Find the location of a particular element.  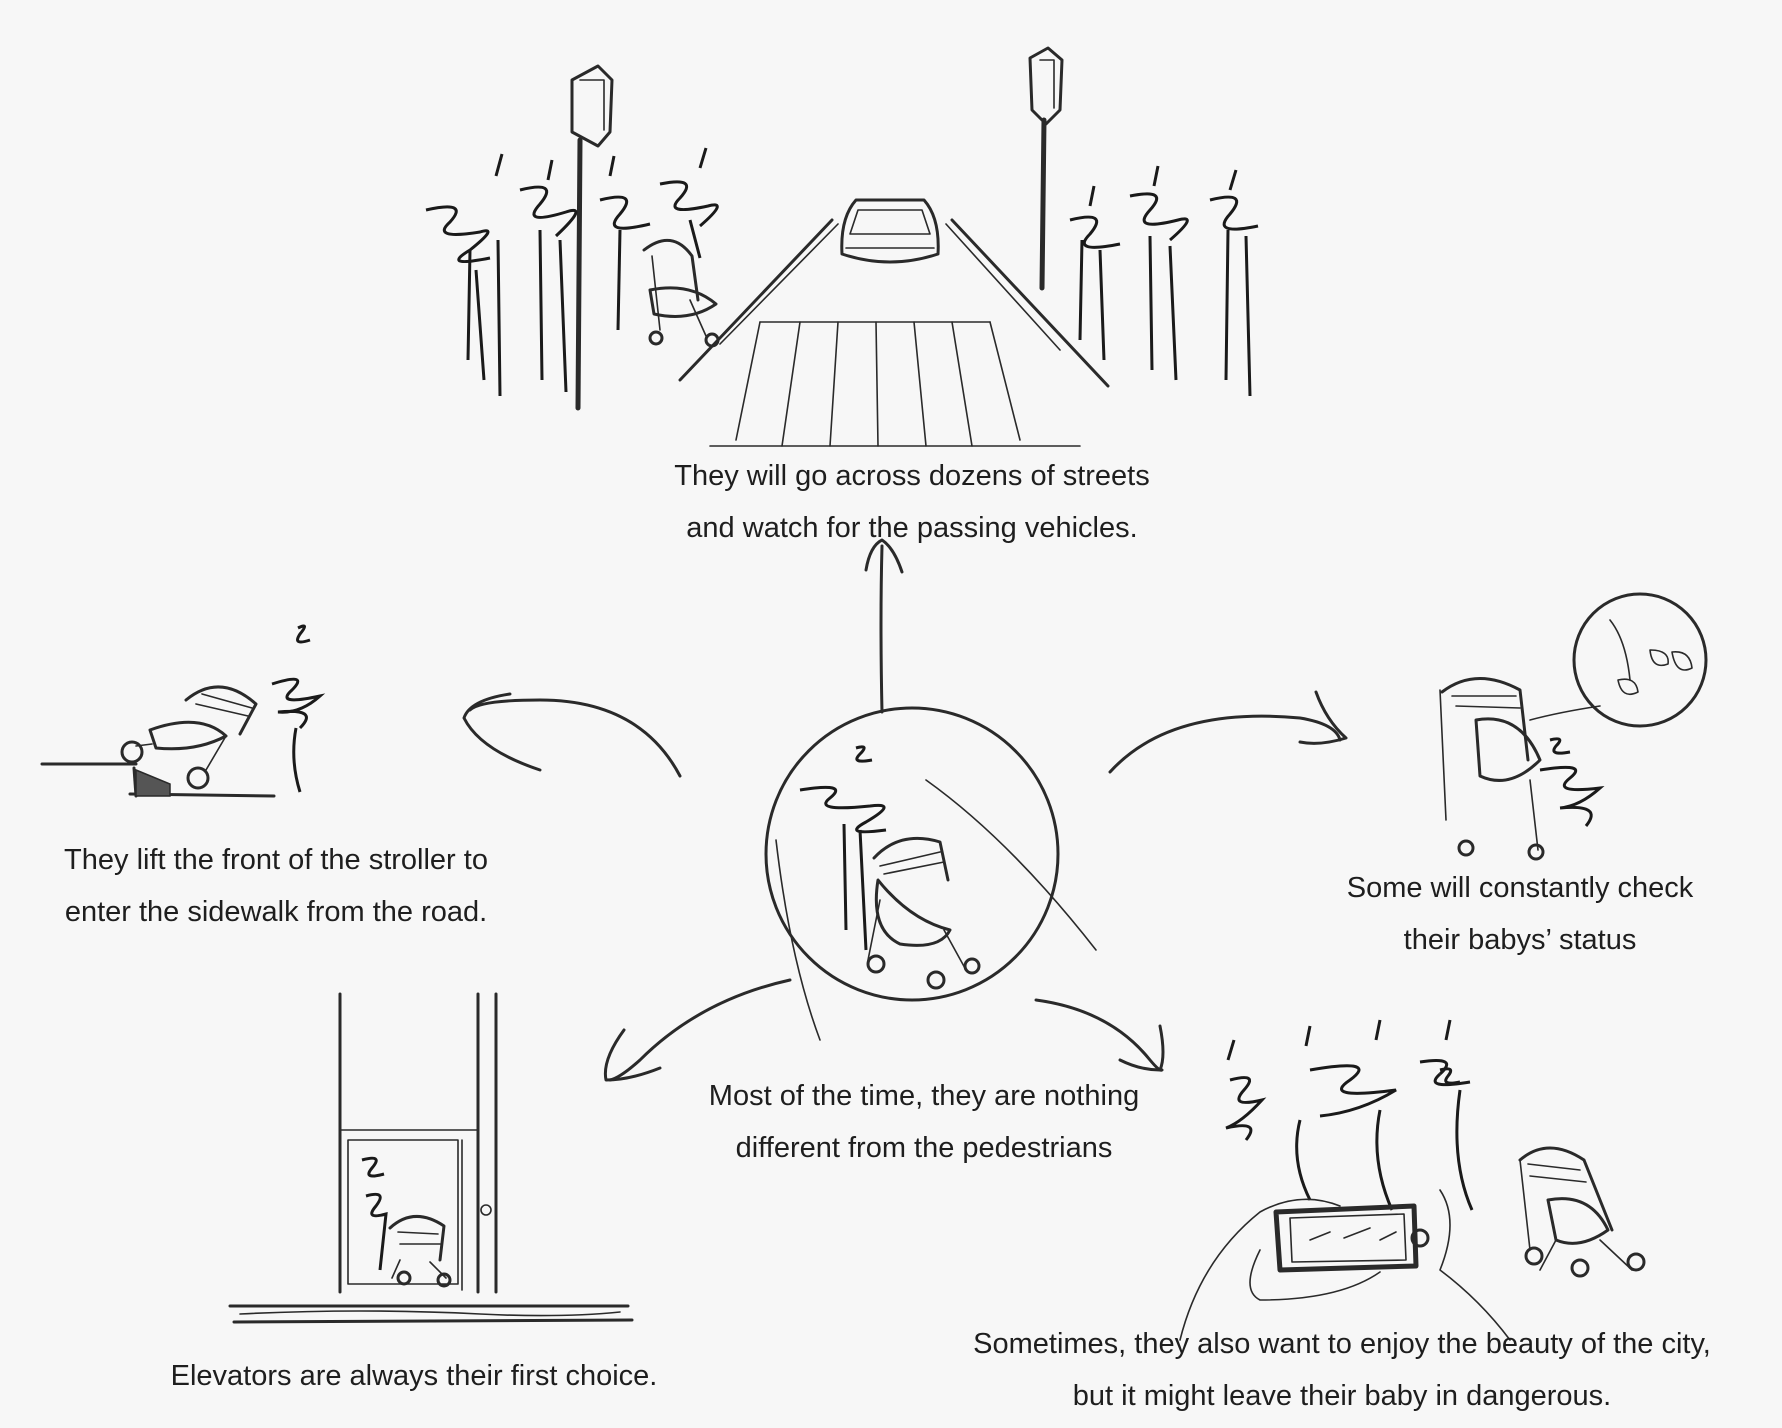

caption-sidewalk-line2: enter the sidewalk from the road. is located at coordinates (276, 912).